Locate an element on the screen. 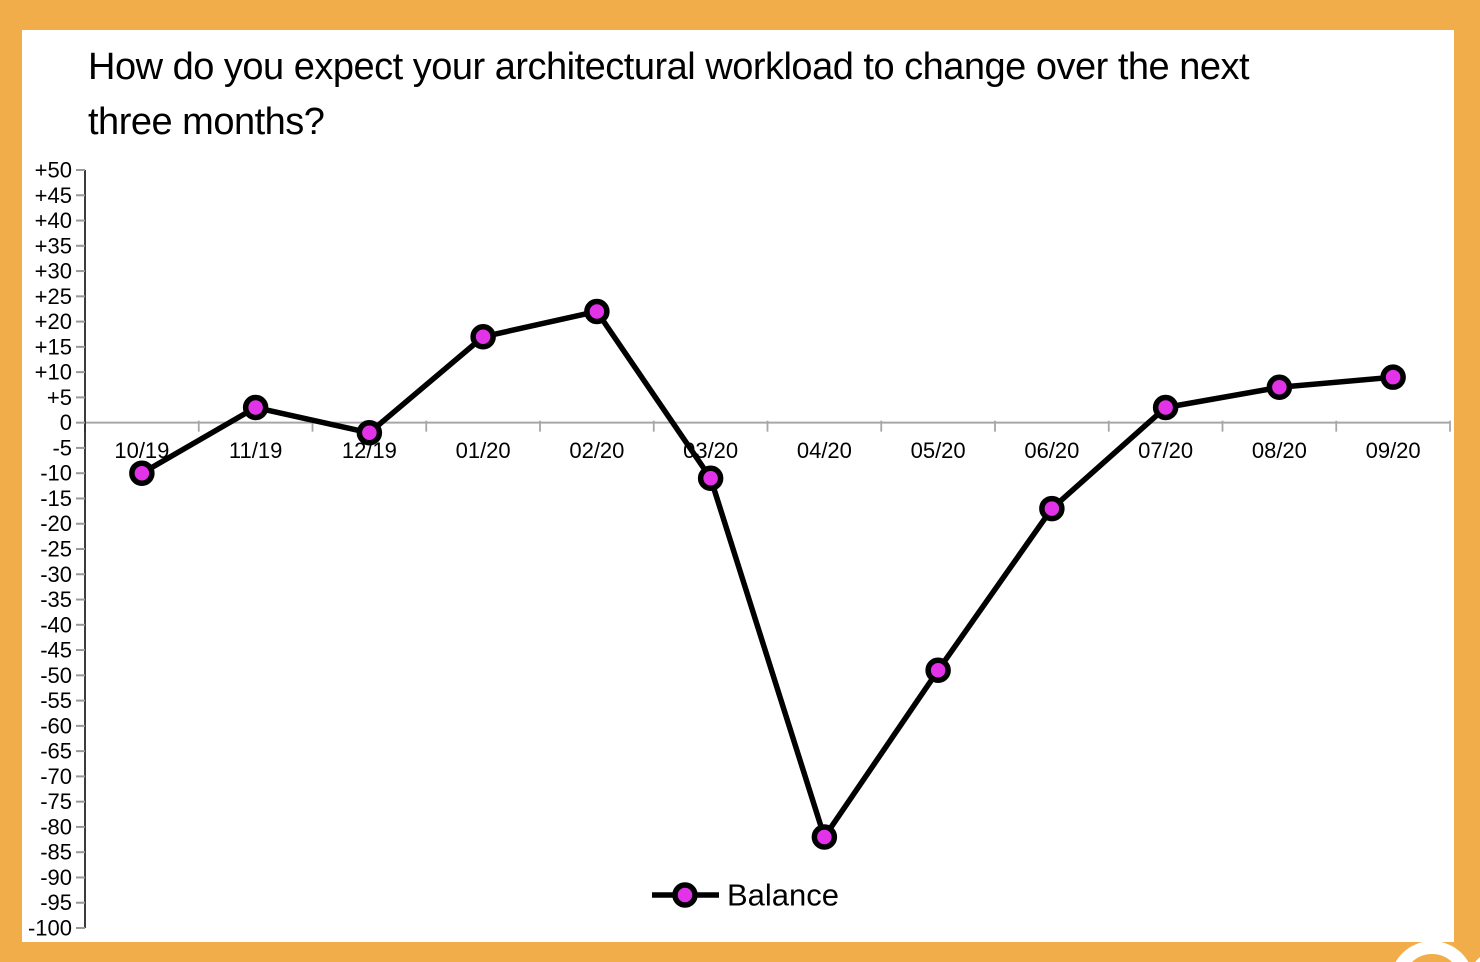 Image resolution: width=1480 pixels, height=962 pixels. chart-title-line-2: three months? is located at coordinates (206, 122).